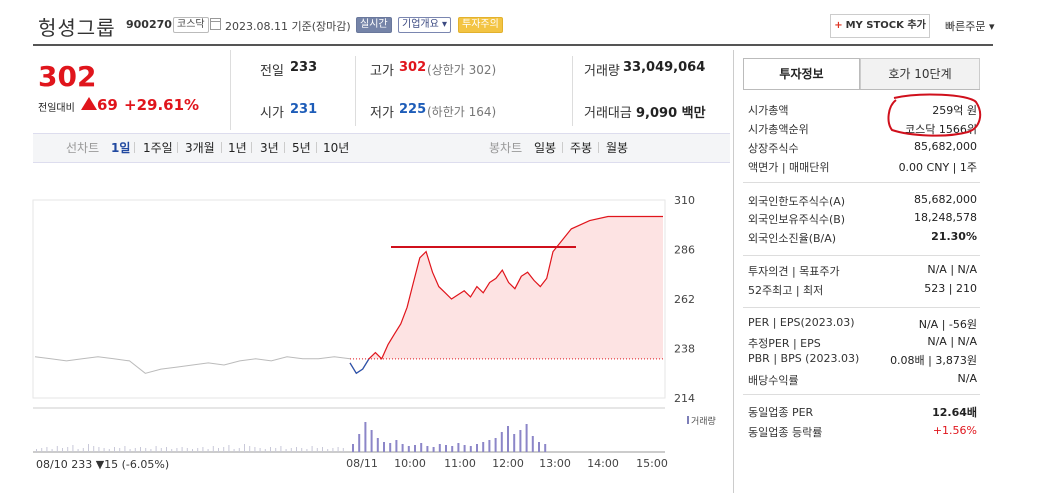 The image size is (1048, 493). Describe the element at coordinates (671, 113) in the screenshot. I see `amount-value: 9,090 백만` at that location.